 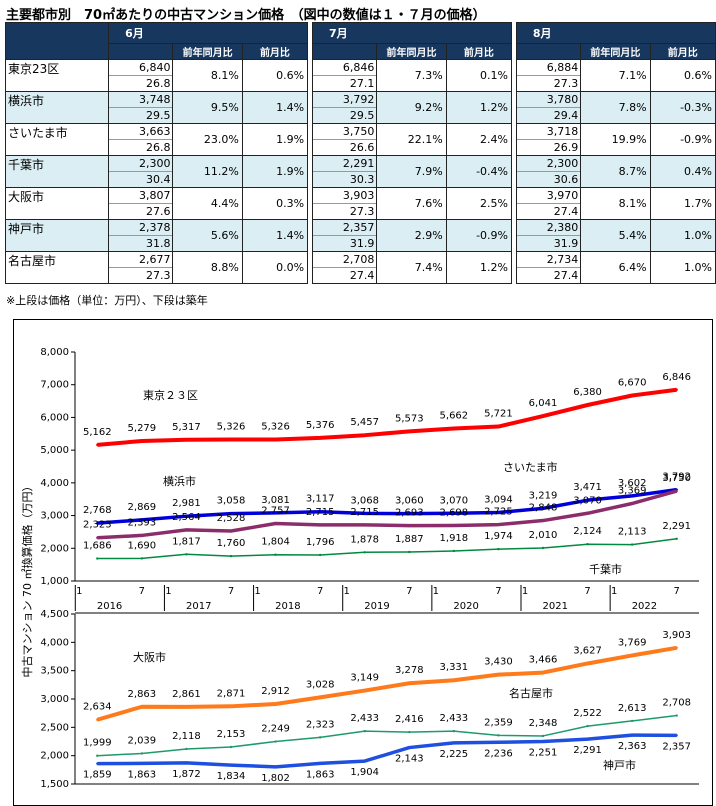 What do you see at coordinates (605, 569) in the screenshot?
I see `series-name-label: 千葉市` at bounding box center [605, 569].